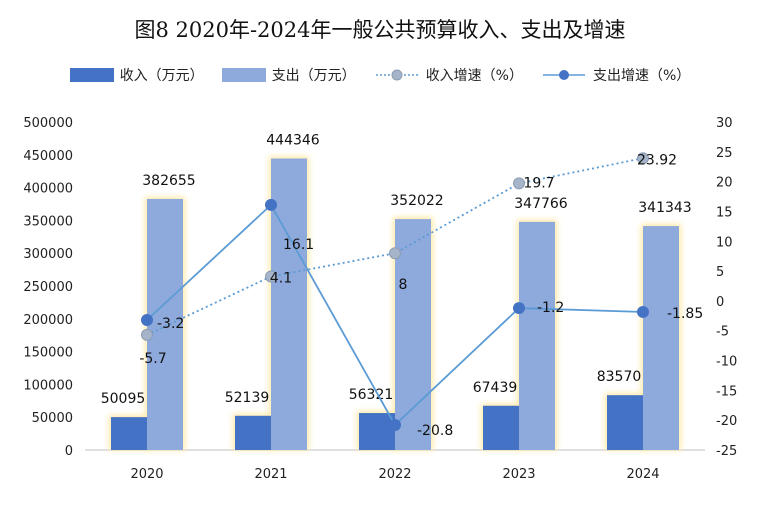 The height and width of the screenshot is (514, 760). I want to click on y-right-tick-label: 5, so click(720, 272).